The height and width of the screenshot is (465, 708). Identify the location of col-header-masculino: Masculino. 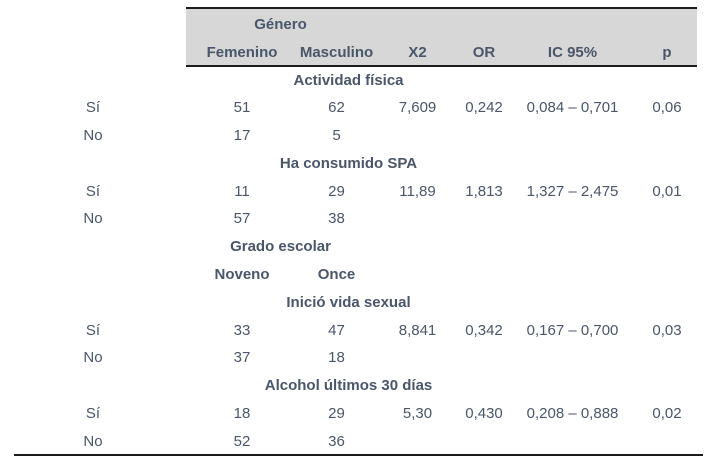
(337, 53).